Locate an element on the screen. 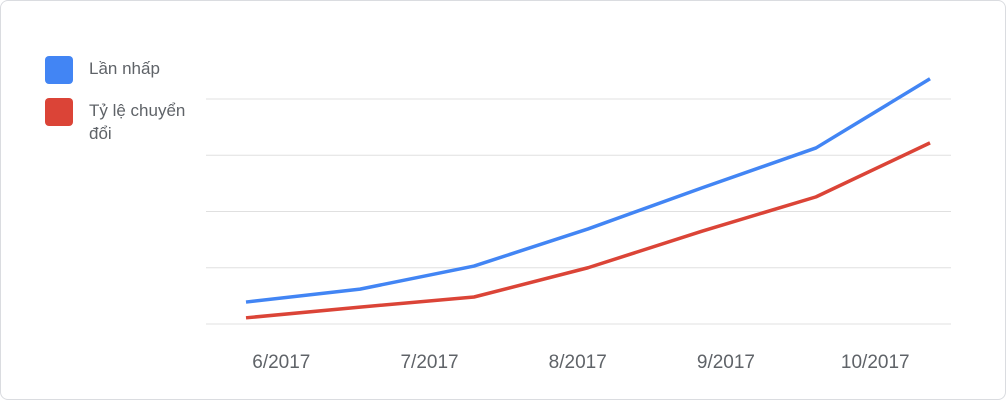 This screenshot has height=401, width=1006. legend-item: Tỷ lệ chuyển đổi is located at coordinates (122, 121).